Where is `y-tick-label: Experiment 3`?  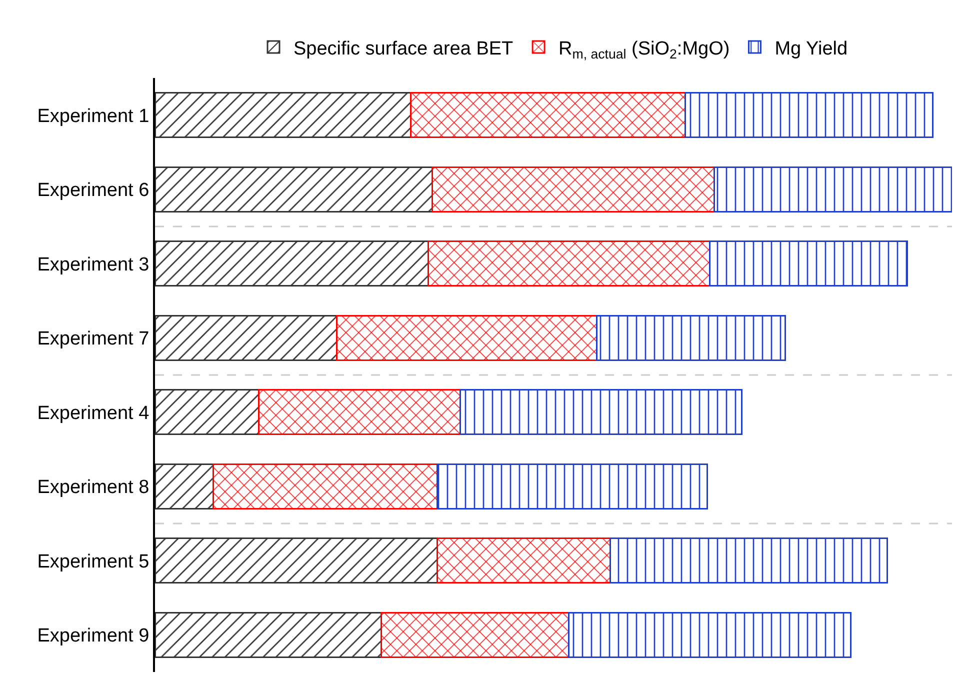 y-tick-label: Experiment 3 is located at coordinates (93, 265).